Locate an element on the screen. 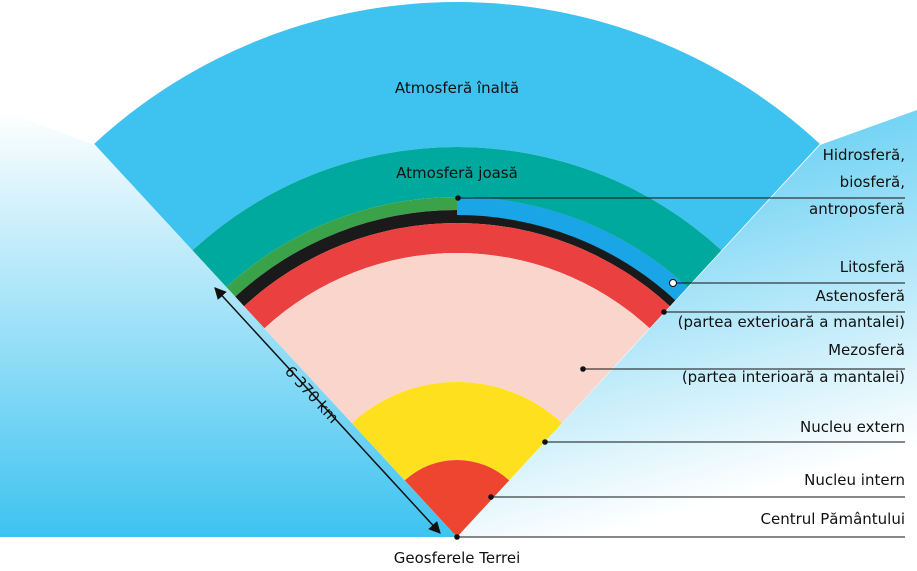  radius-arrow is located at coordinates (327, 410).